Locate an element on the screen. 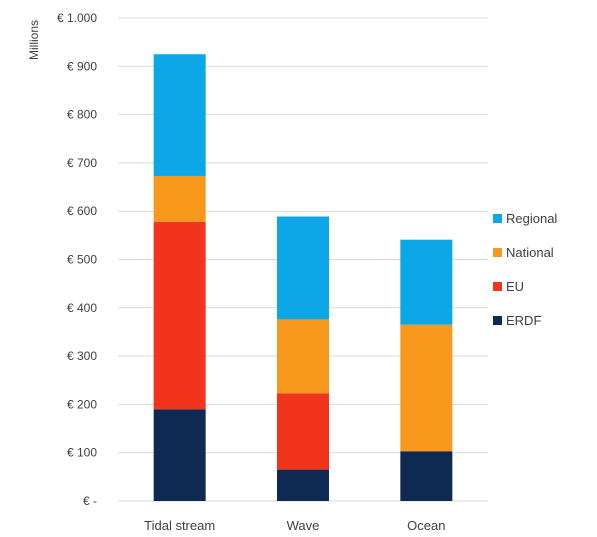  legend-label: ERDF is located at coordinates (523, 320).